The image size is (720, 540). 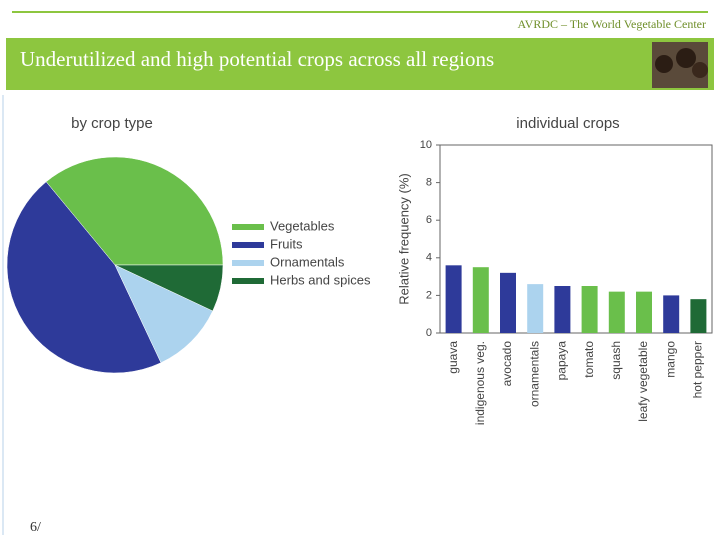 I want to click on x-tick-label: leafy vegetable, so click(x=643, y=381).